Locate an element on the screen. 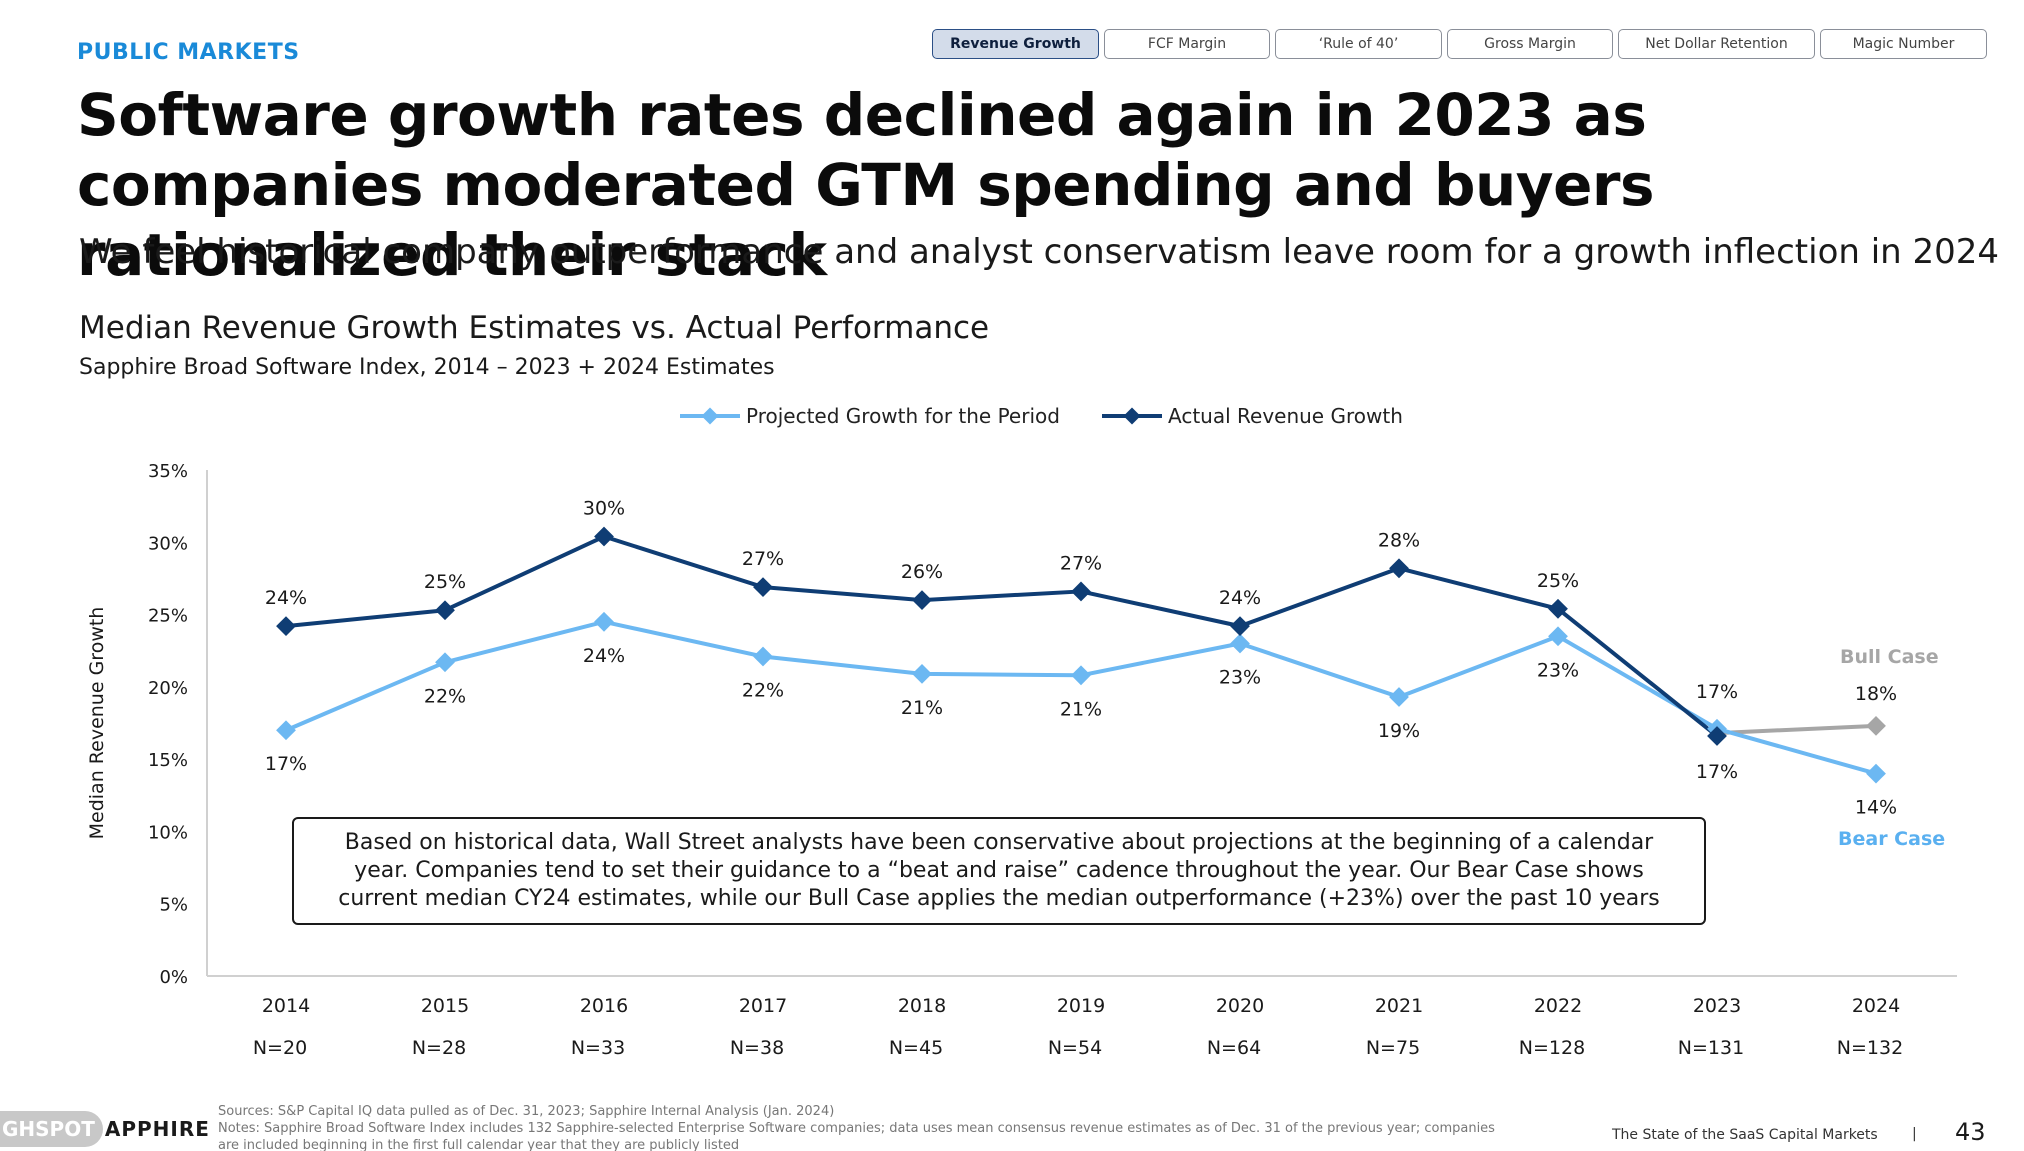 The height and width of the screenshot is (1151, 2024). legend-label-actual: Actual Revenue Growth is located at coordinates (1285, 416).